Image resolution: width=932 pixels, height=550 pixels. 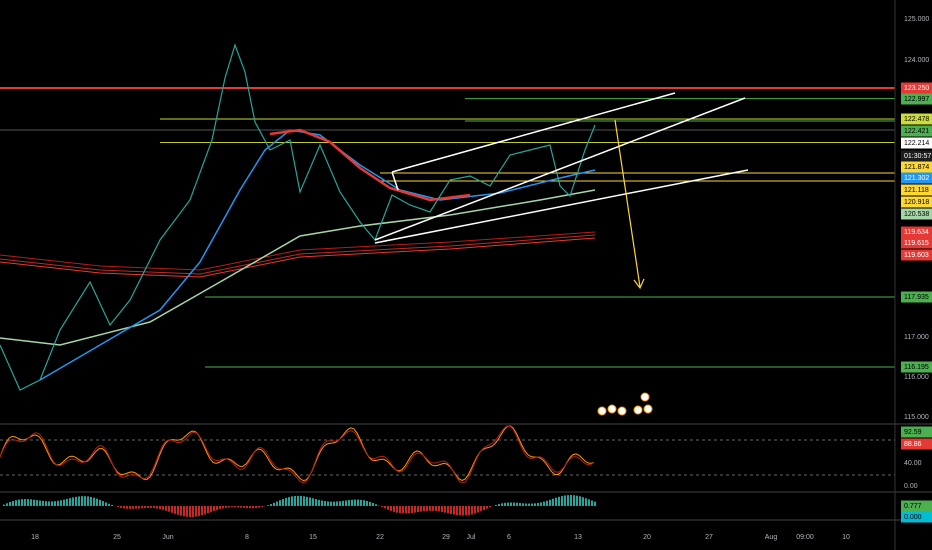 What do you see at coordinates (916, 19) in the screenshot?
I see `axis-label: 125.000` at bounding box center [916, 19].